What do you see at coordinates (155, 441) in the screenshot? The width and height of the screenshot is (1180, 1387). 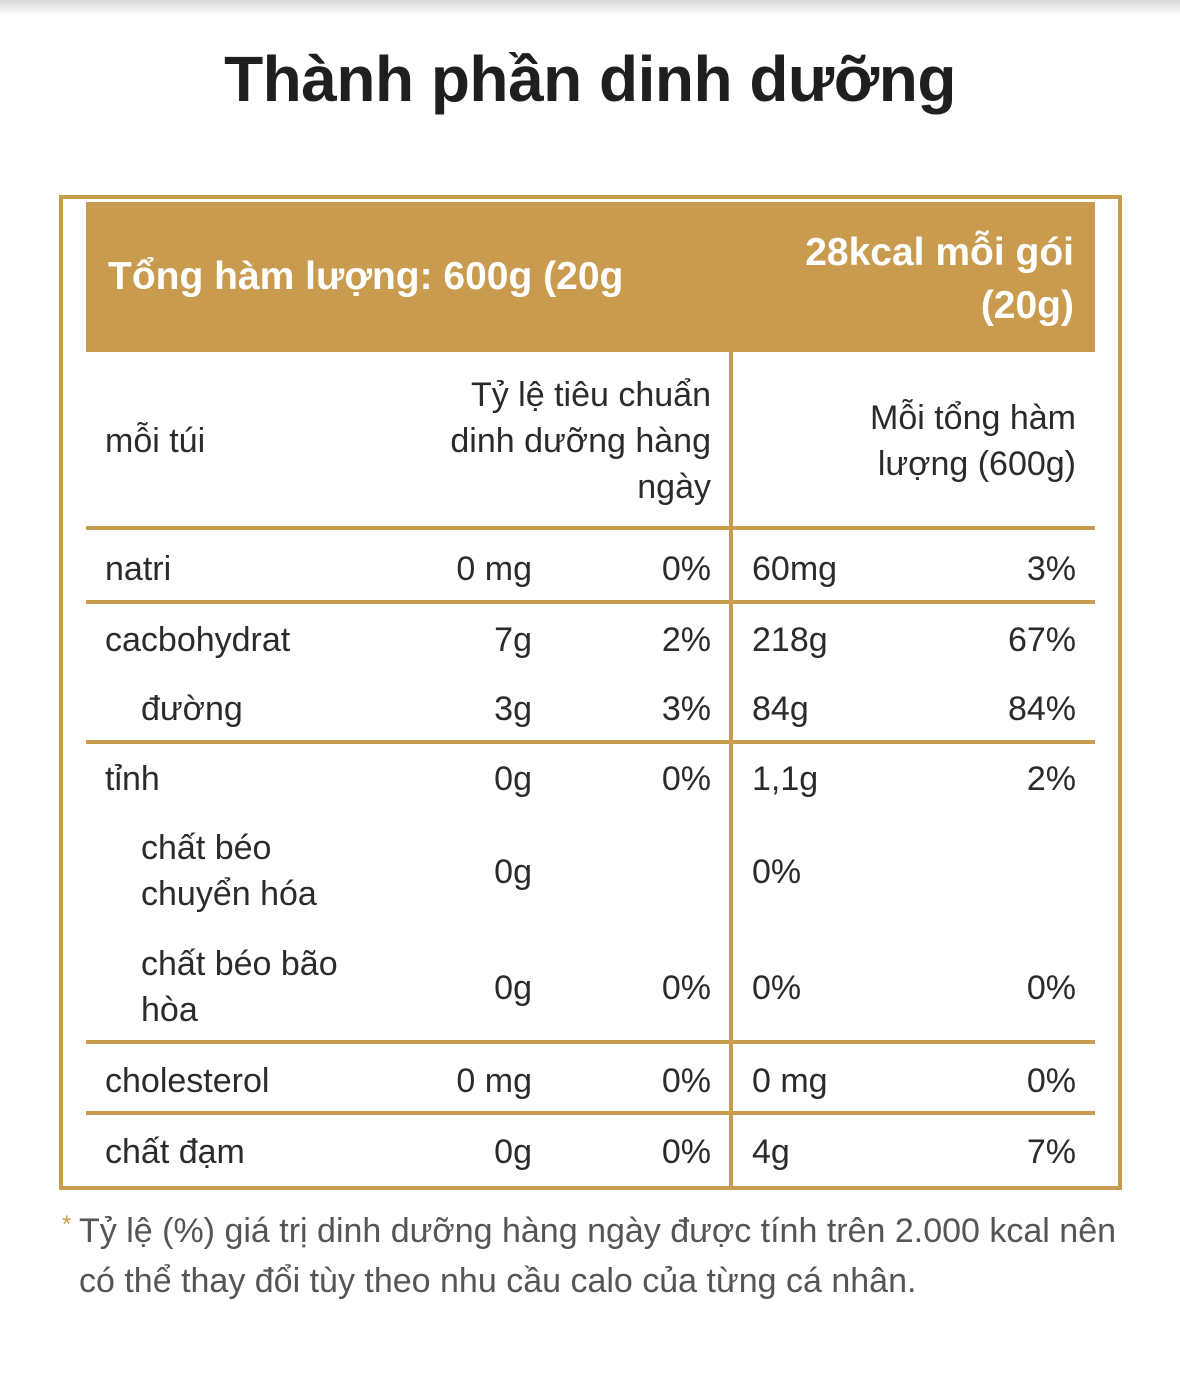 I see `col-header-per-bag: mỗi túi` at bounding box center [155, 441].